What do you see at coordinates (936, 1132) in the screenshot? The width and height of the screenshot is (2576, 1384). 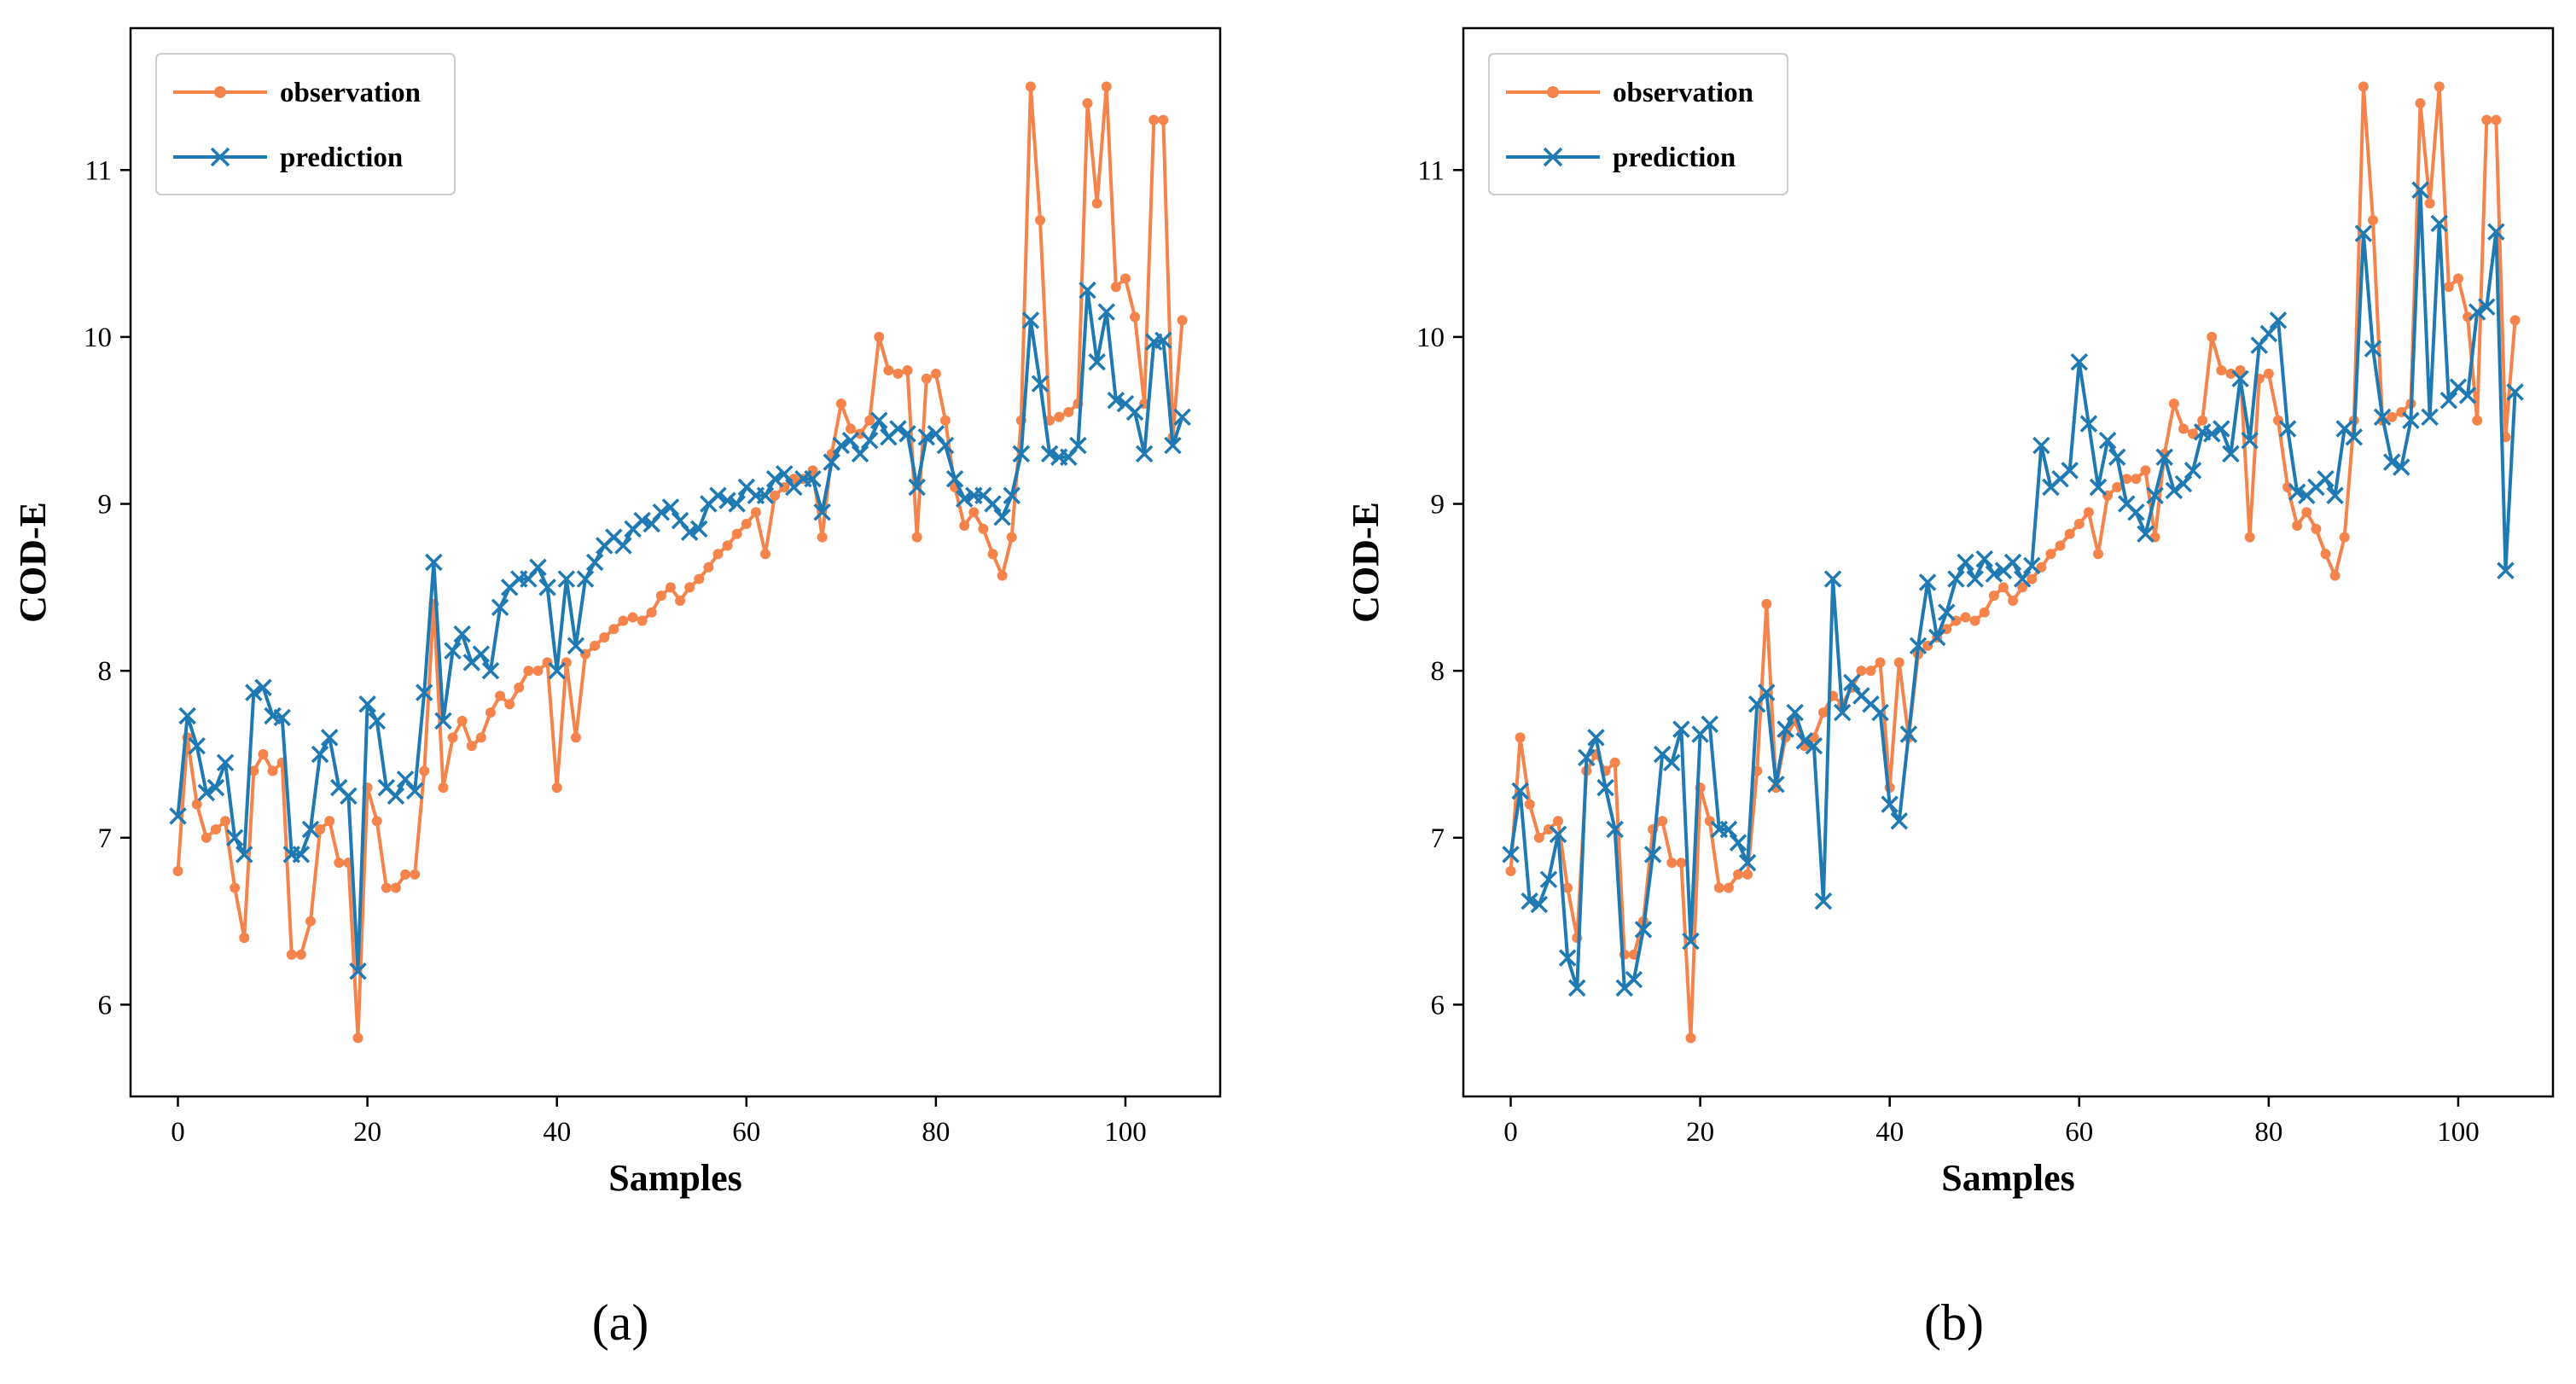 I see `x-tick-label: 80` at bounding box center [936, 1132].